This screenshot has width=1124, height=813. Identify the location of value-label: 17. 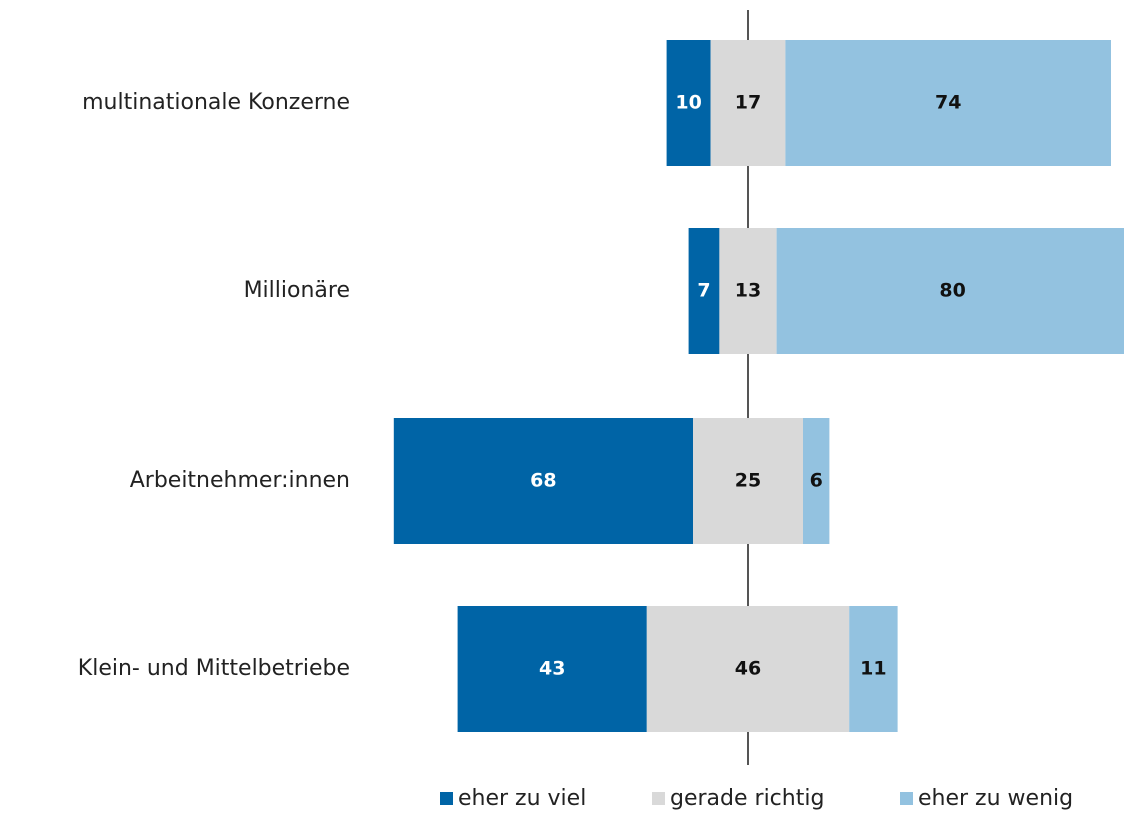
(748, 103).